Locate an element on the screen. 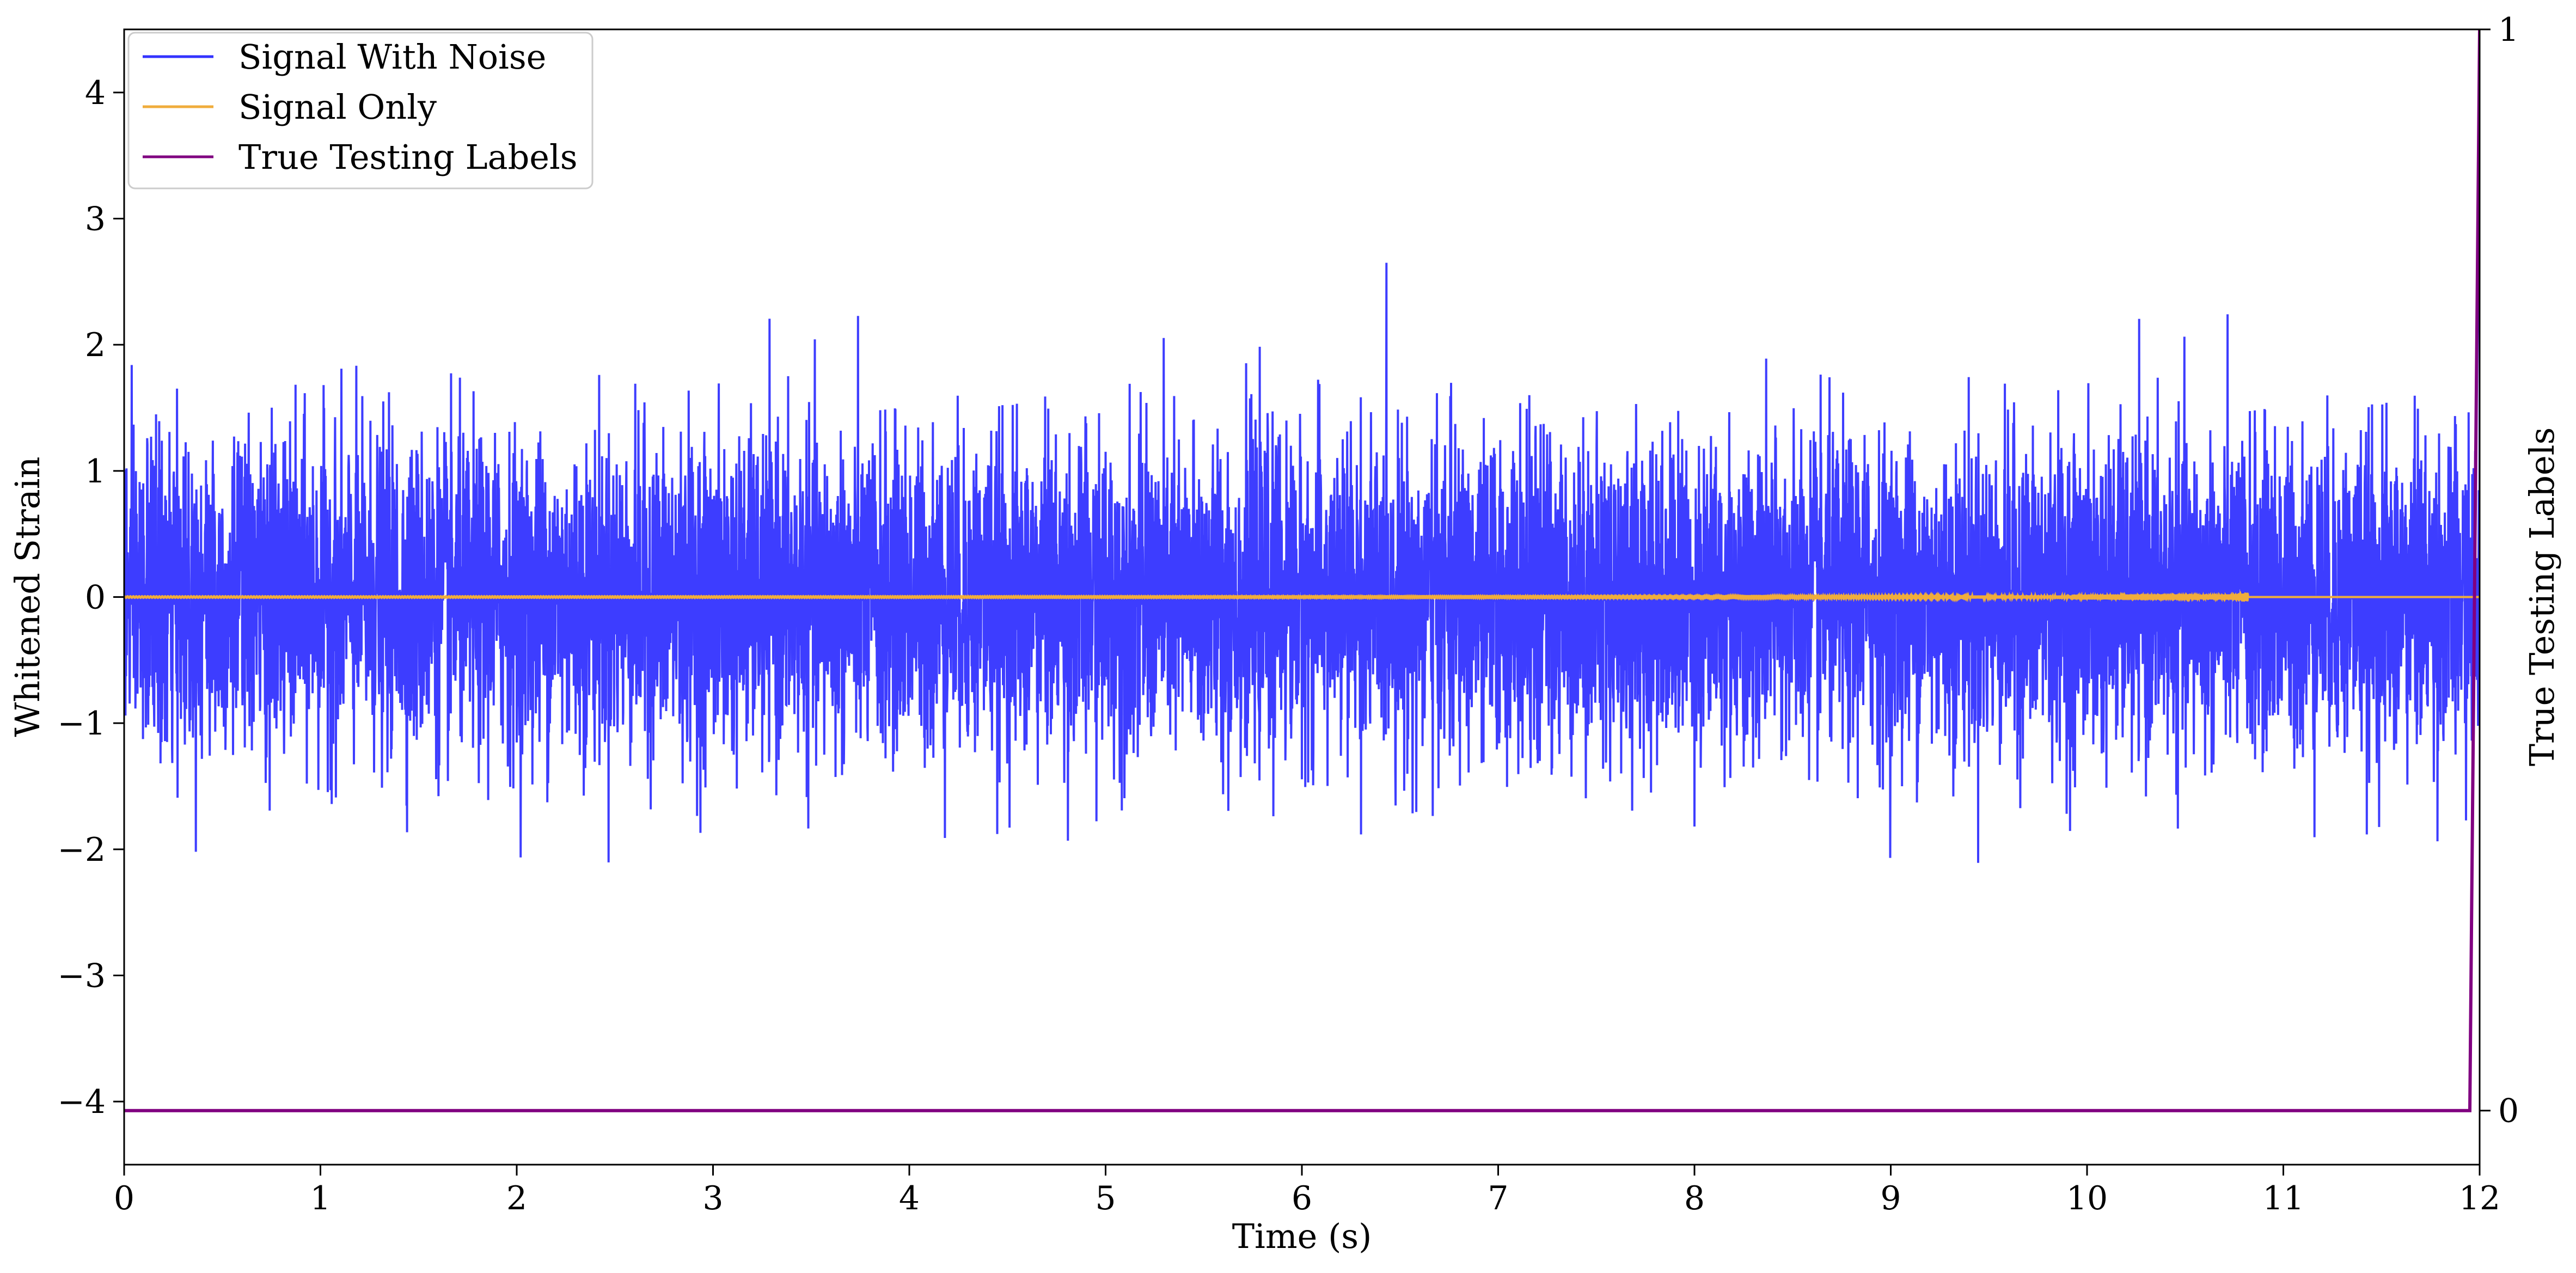  y-tick-label: −2 is located at coordinates (82, 850).